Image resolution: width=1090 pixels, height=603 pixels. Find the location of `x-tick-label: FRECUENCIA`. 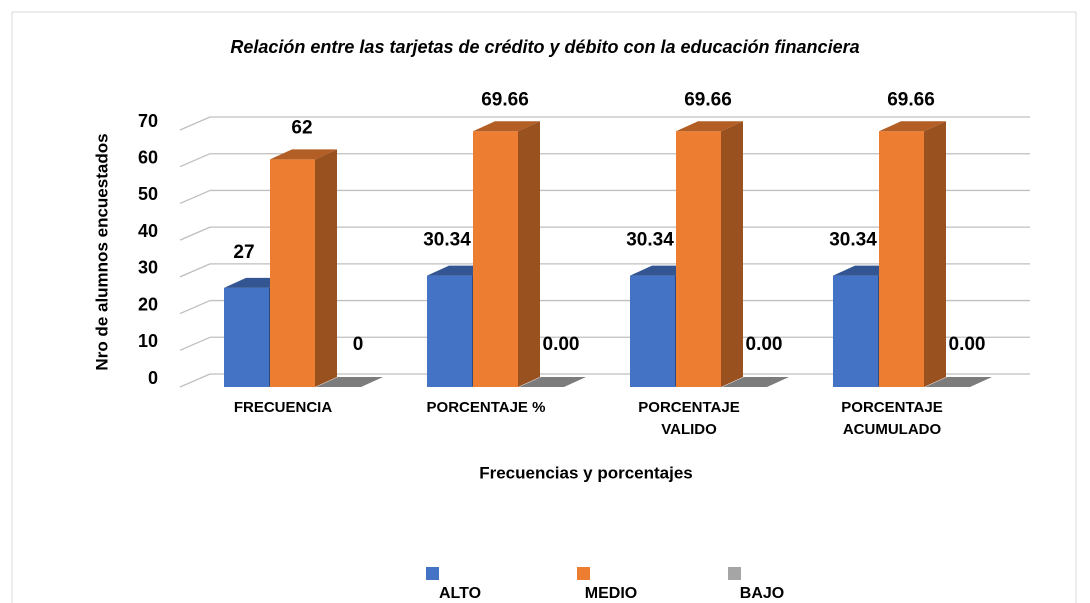

x-tick-label: FRECUENCIA is located at coordinates (283, 407).